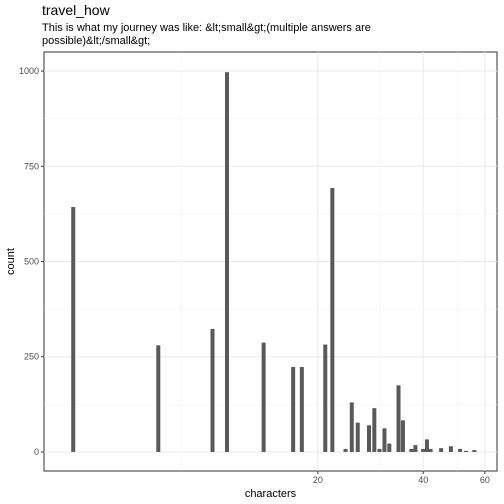  Describe the element at coordinates (31, 357) in the screenshot. I see `y-tick-label: 250` at that location.